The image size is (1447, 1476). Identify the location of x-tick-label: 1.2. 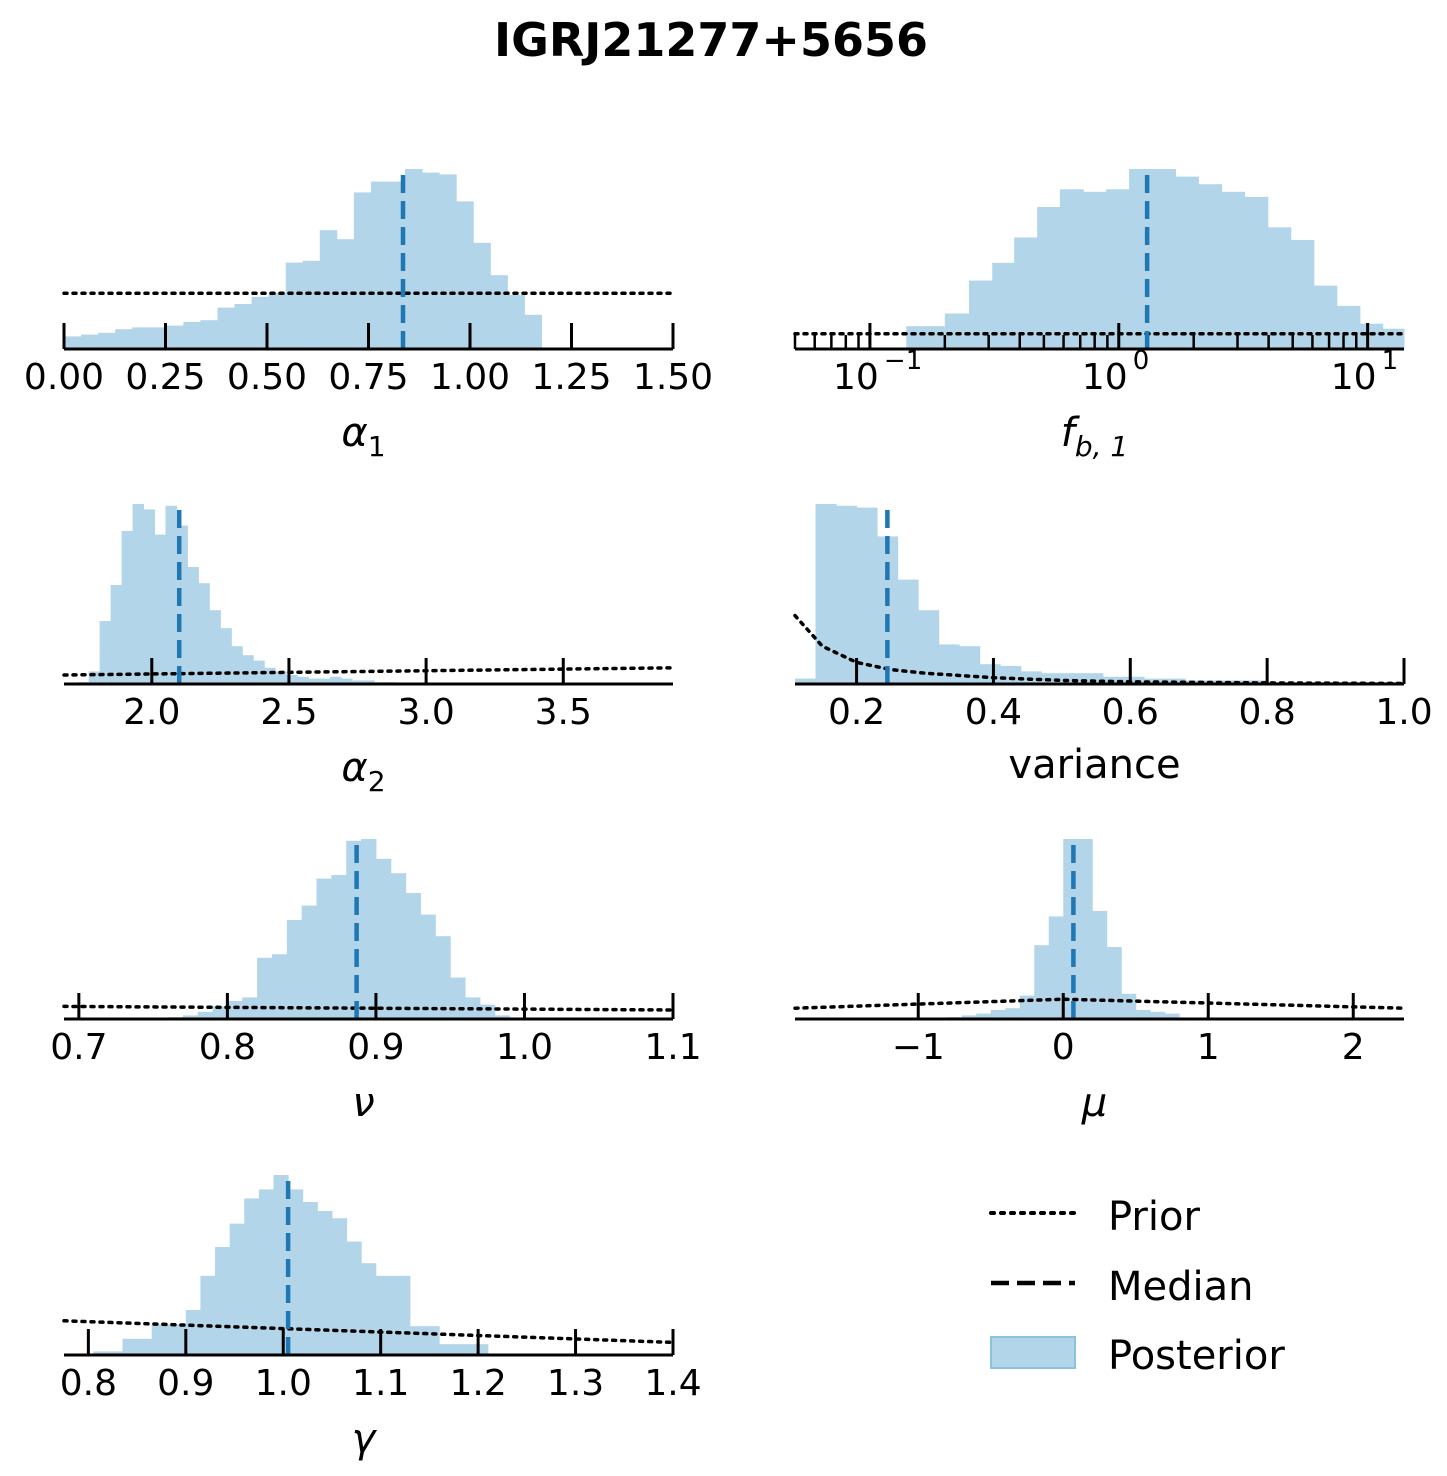
(477, 1383).